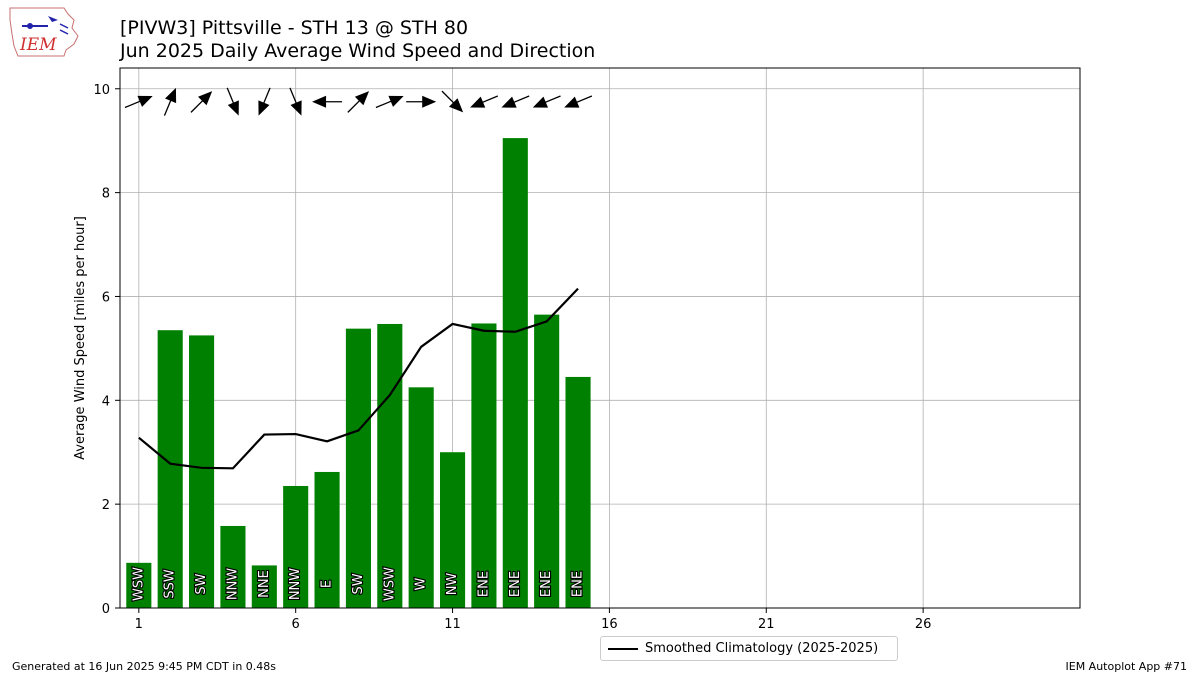  Describe the element at coordinates (106, 401) in the screenshot. I see `y-tick-label: 4` at that location.